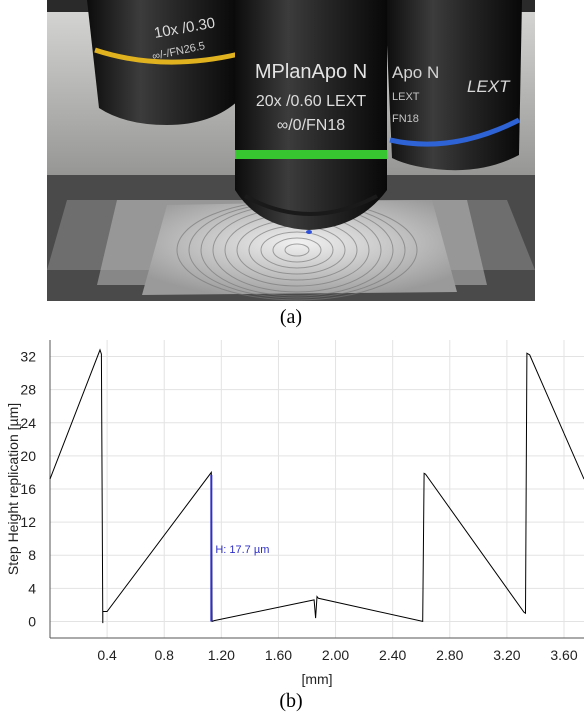 This screenshot has height=717, width=584. Describe the element at coordinates (28, 423) in the screenshot. I see `y-tick-label: 24` at that location.